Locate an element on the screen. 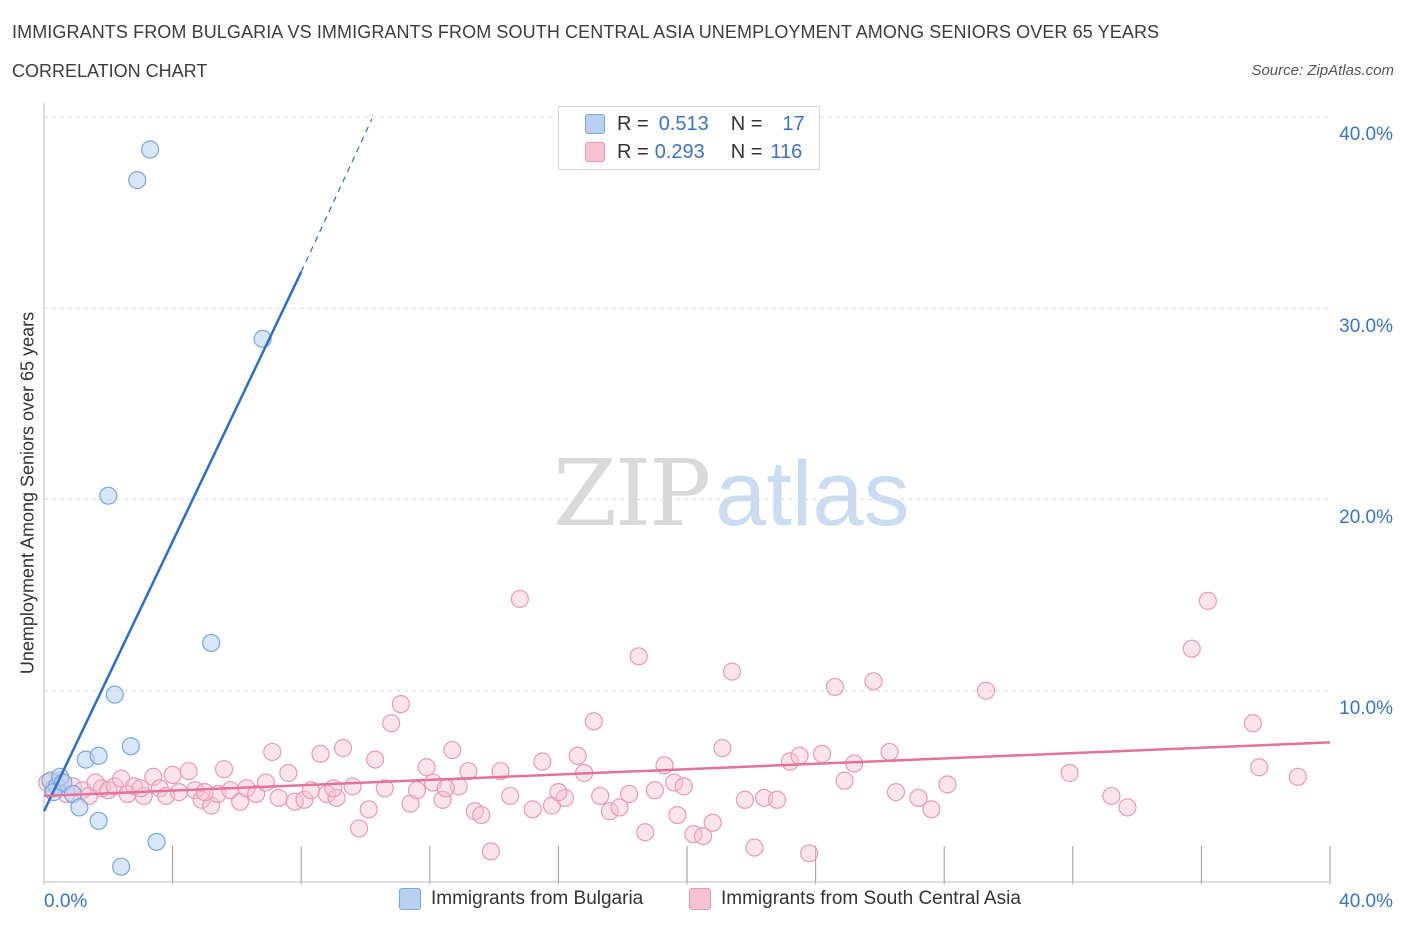  trend-line-south-central-asia is located at coordinates (687, 769).